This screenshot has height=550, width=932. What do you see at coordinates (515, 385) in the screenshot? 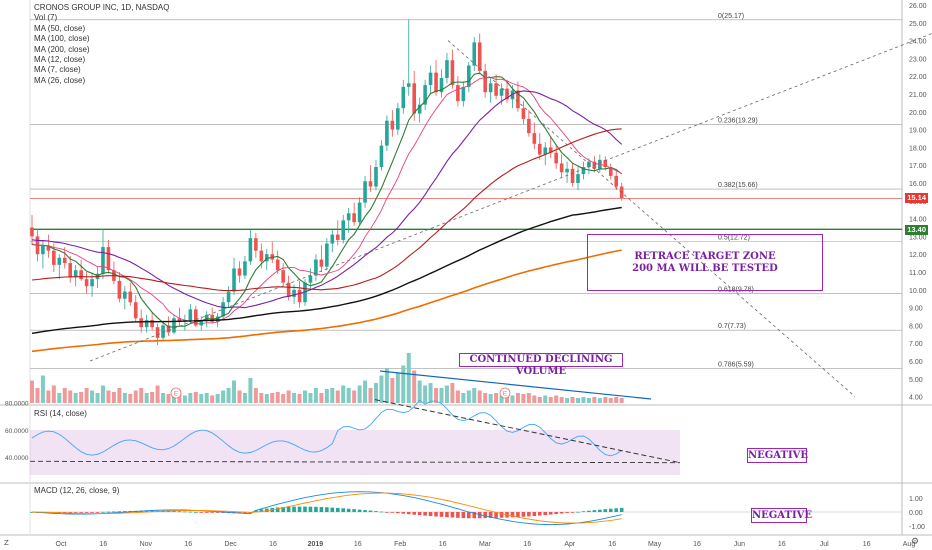
I see `volume-trendline` at bounding box center [515, 385].